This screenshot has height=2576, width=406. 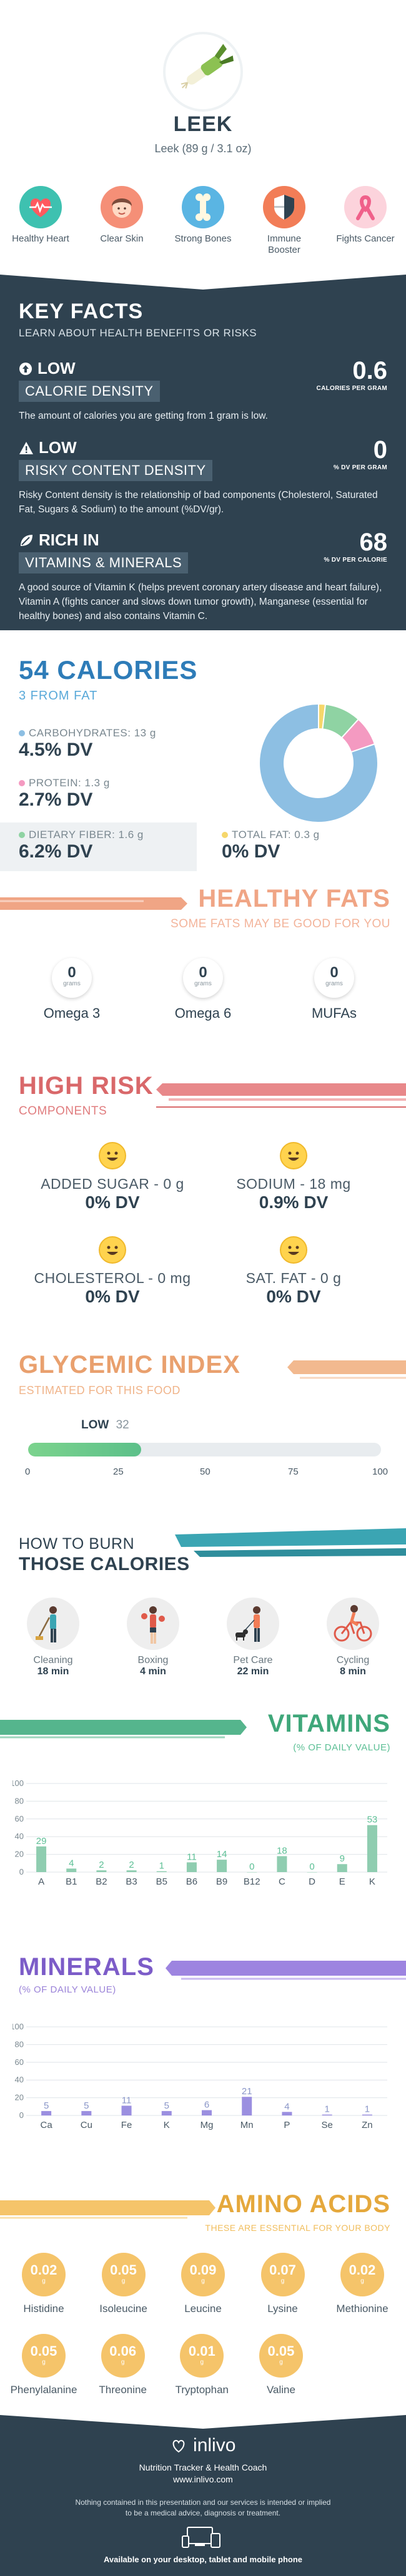 What do you see at coordinates (294, 898) in the screenshot?
I see `healthy-fats-title: HEALTHY FATS` at bounding box center [294, 898].